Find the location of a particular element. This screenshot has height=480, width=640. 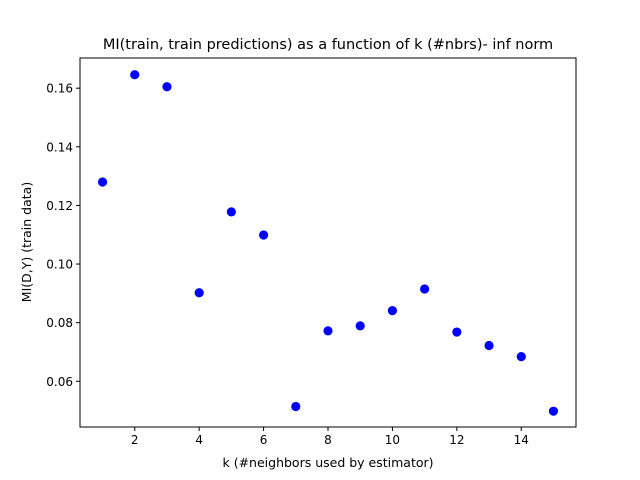

y-tick-label: 0.16 is located at coordinates (59, 89).